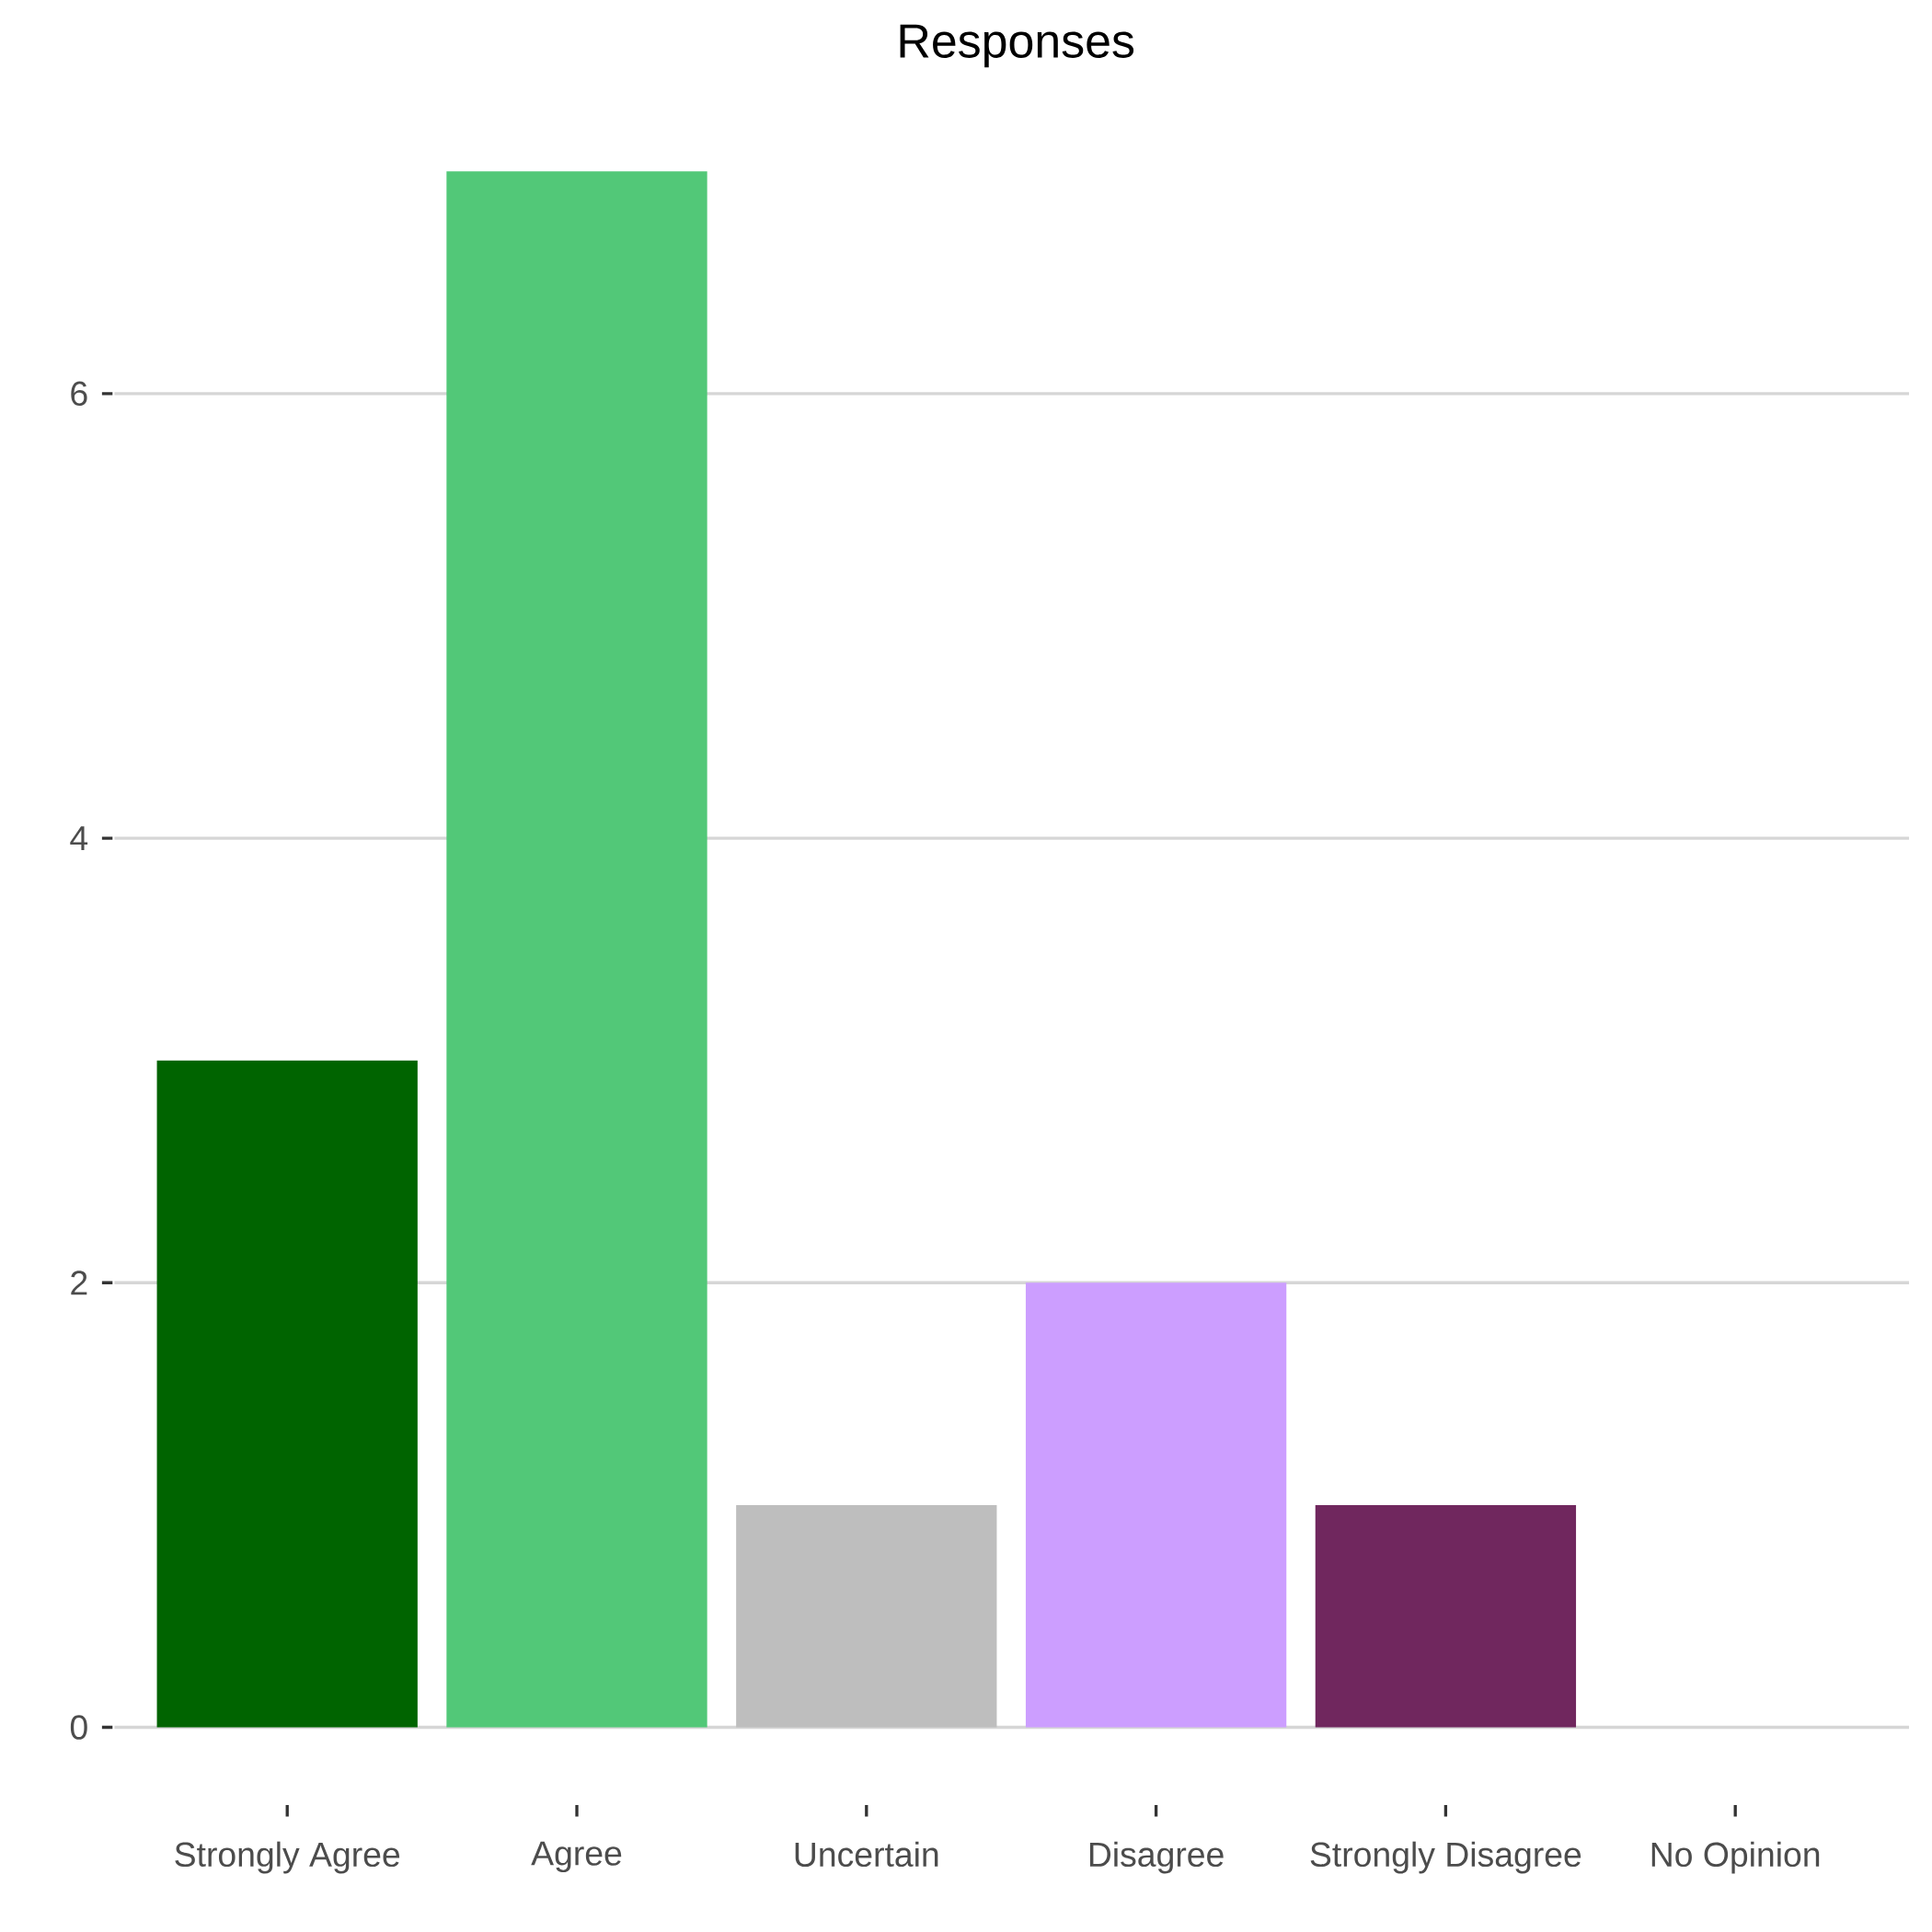  Describe the element at coordinates (79, 838) in the screenshot. I see `y-tick-label: 4` at that location.